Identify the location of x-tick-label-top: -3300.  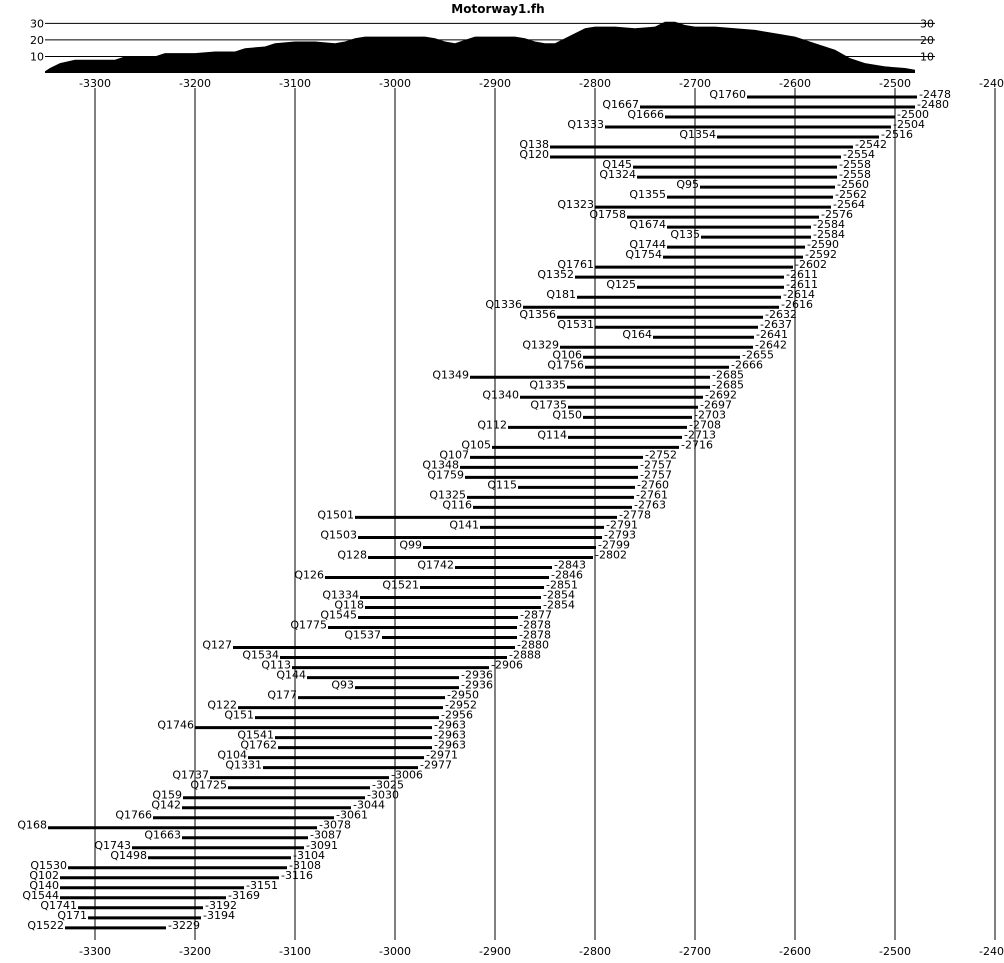
(95, 83).